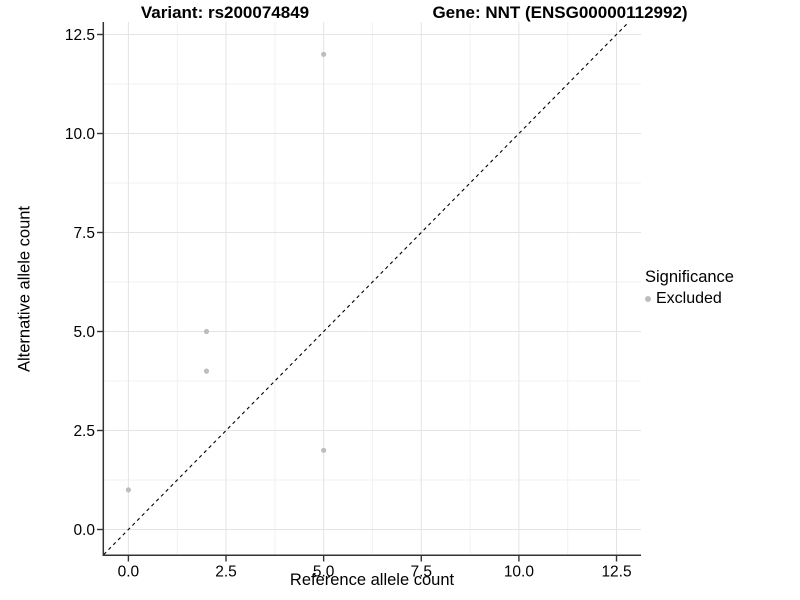 The image size is (800, 600). Describe the element at coordinates (324, 572) in the screenshot. I see `x-tick-label: 5.0` at that location.